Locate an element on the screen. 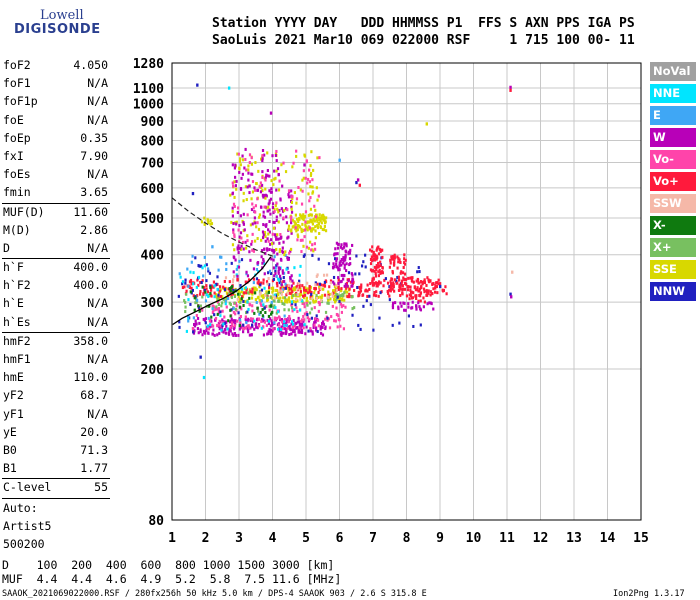  parameter-value: 0.35 is located at coordinates (94, 137).